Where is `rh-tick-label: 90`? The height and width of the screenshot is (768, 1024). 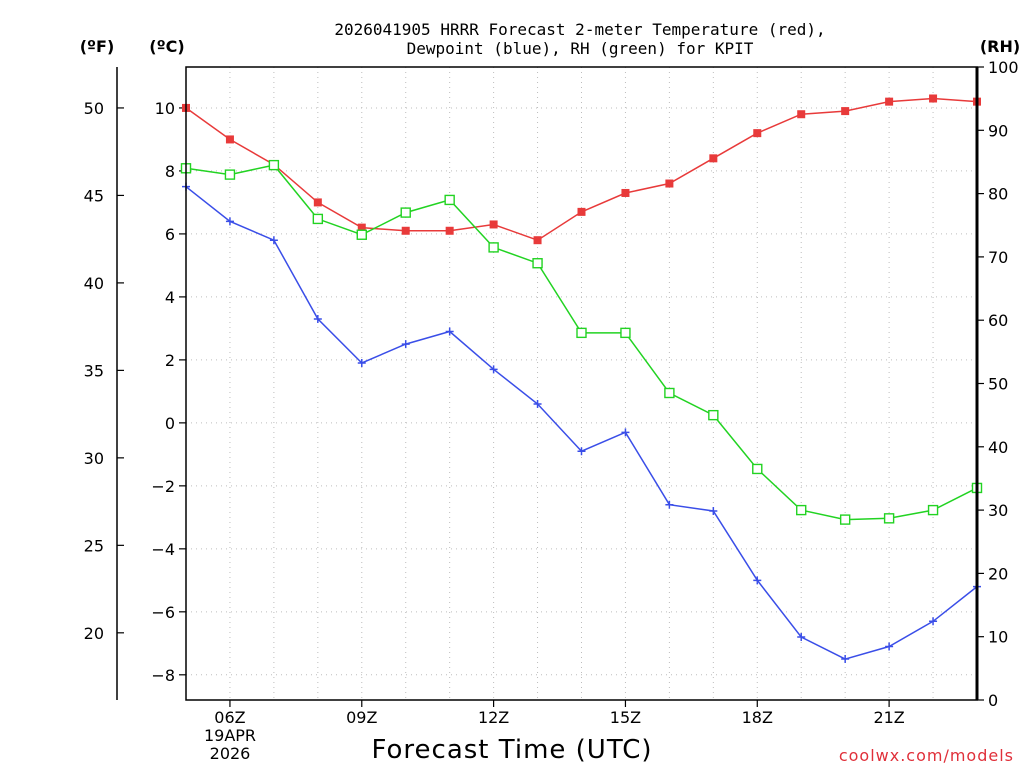
rh-tick-label: 90 is located at coordinates (998, 130).